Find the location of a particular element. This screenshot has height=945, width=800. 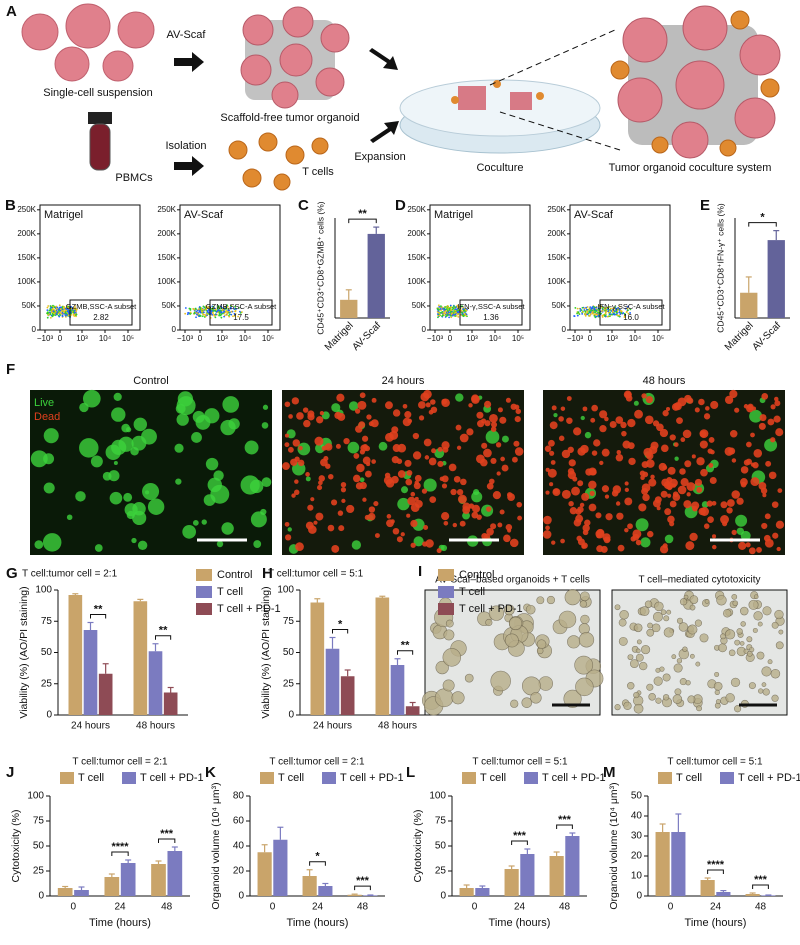

x-tick-label: AV-Scaf is located at coordinates (366, 336).